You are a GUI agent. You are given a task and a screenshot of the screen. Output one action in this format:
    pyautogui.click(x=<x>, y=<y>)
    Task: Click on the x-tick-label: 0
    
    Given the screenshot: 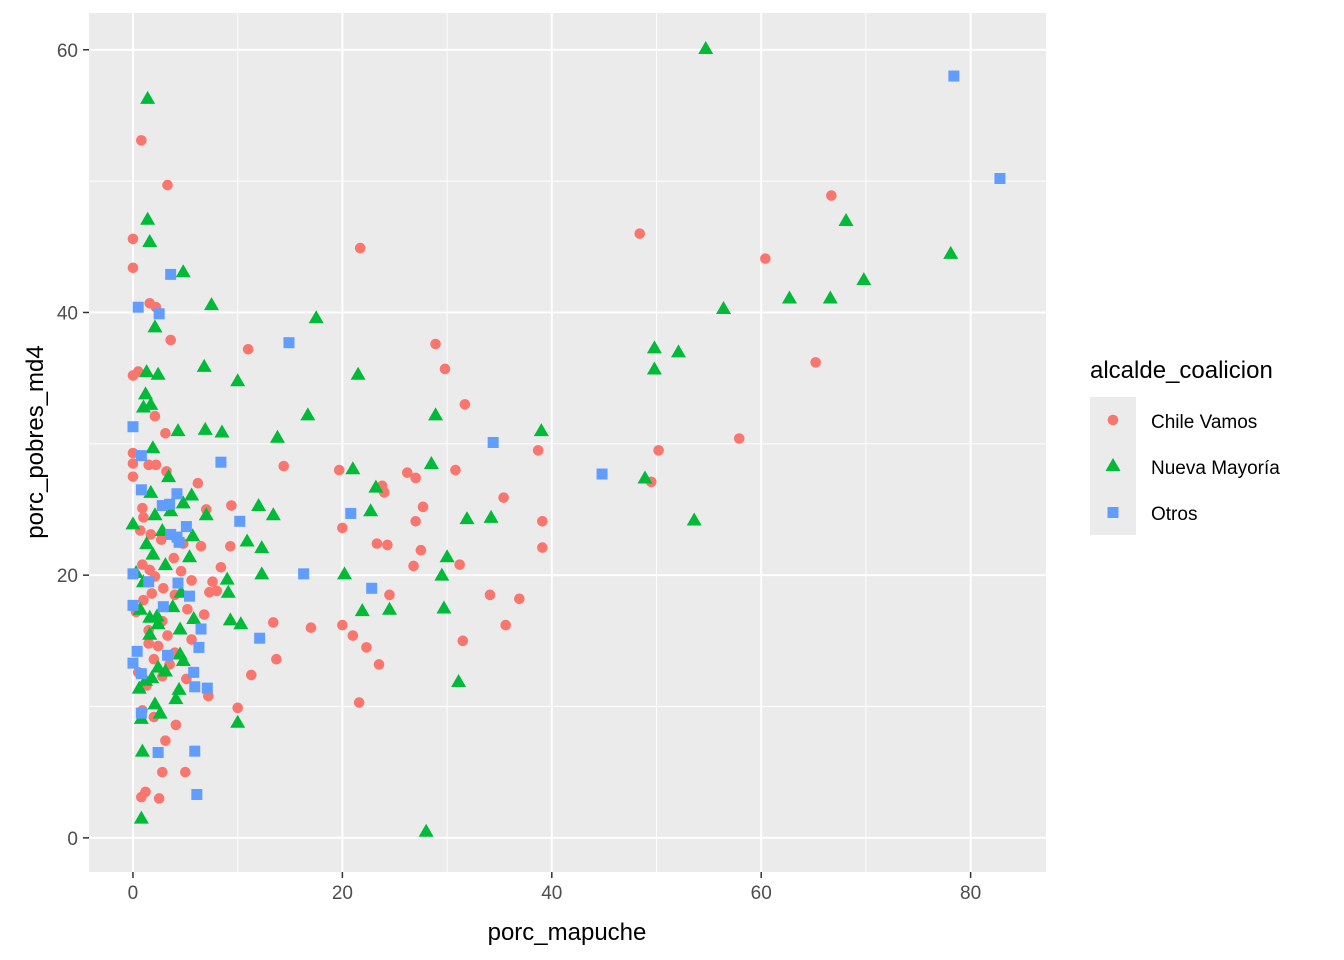 What is the action you would take?
    pyautogui.click(x=133, y=893)
    